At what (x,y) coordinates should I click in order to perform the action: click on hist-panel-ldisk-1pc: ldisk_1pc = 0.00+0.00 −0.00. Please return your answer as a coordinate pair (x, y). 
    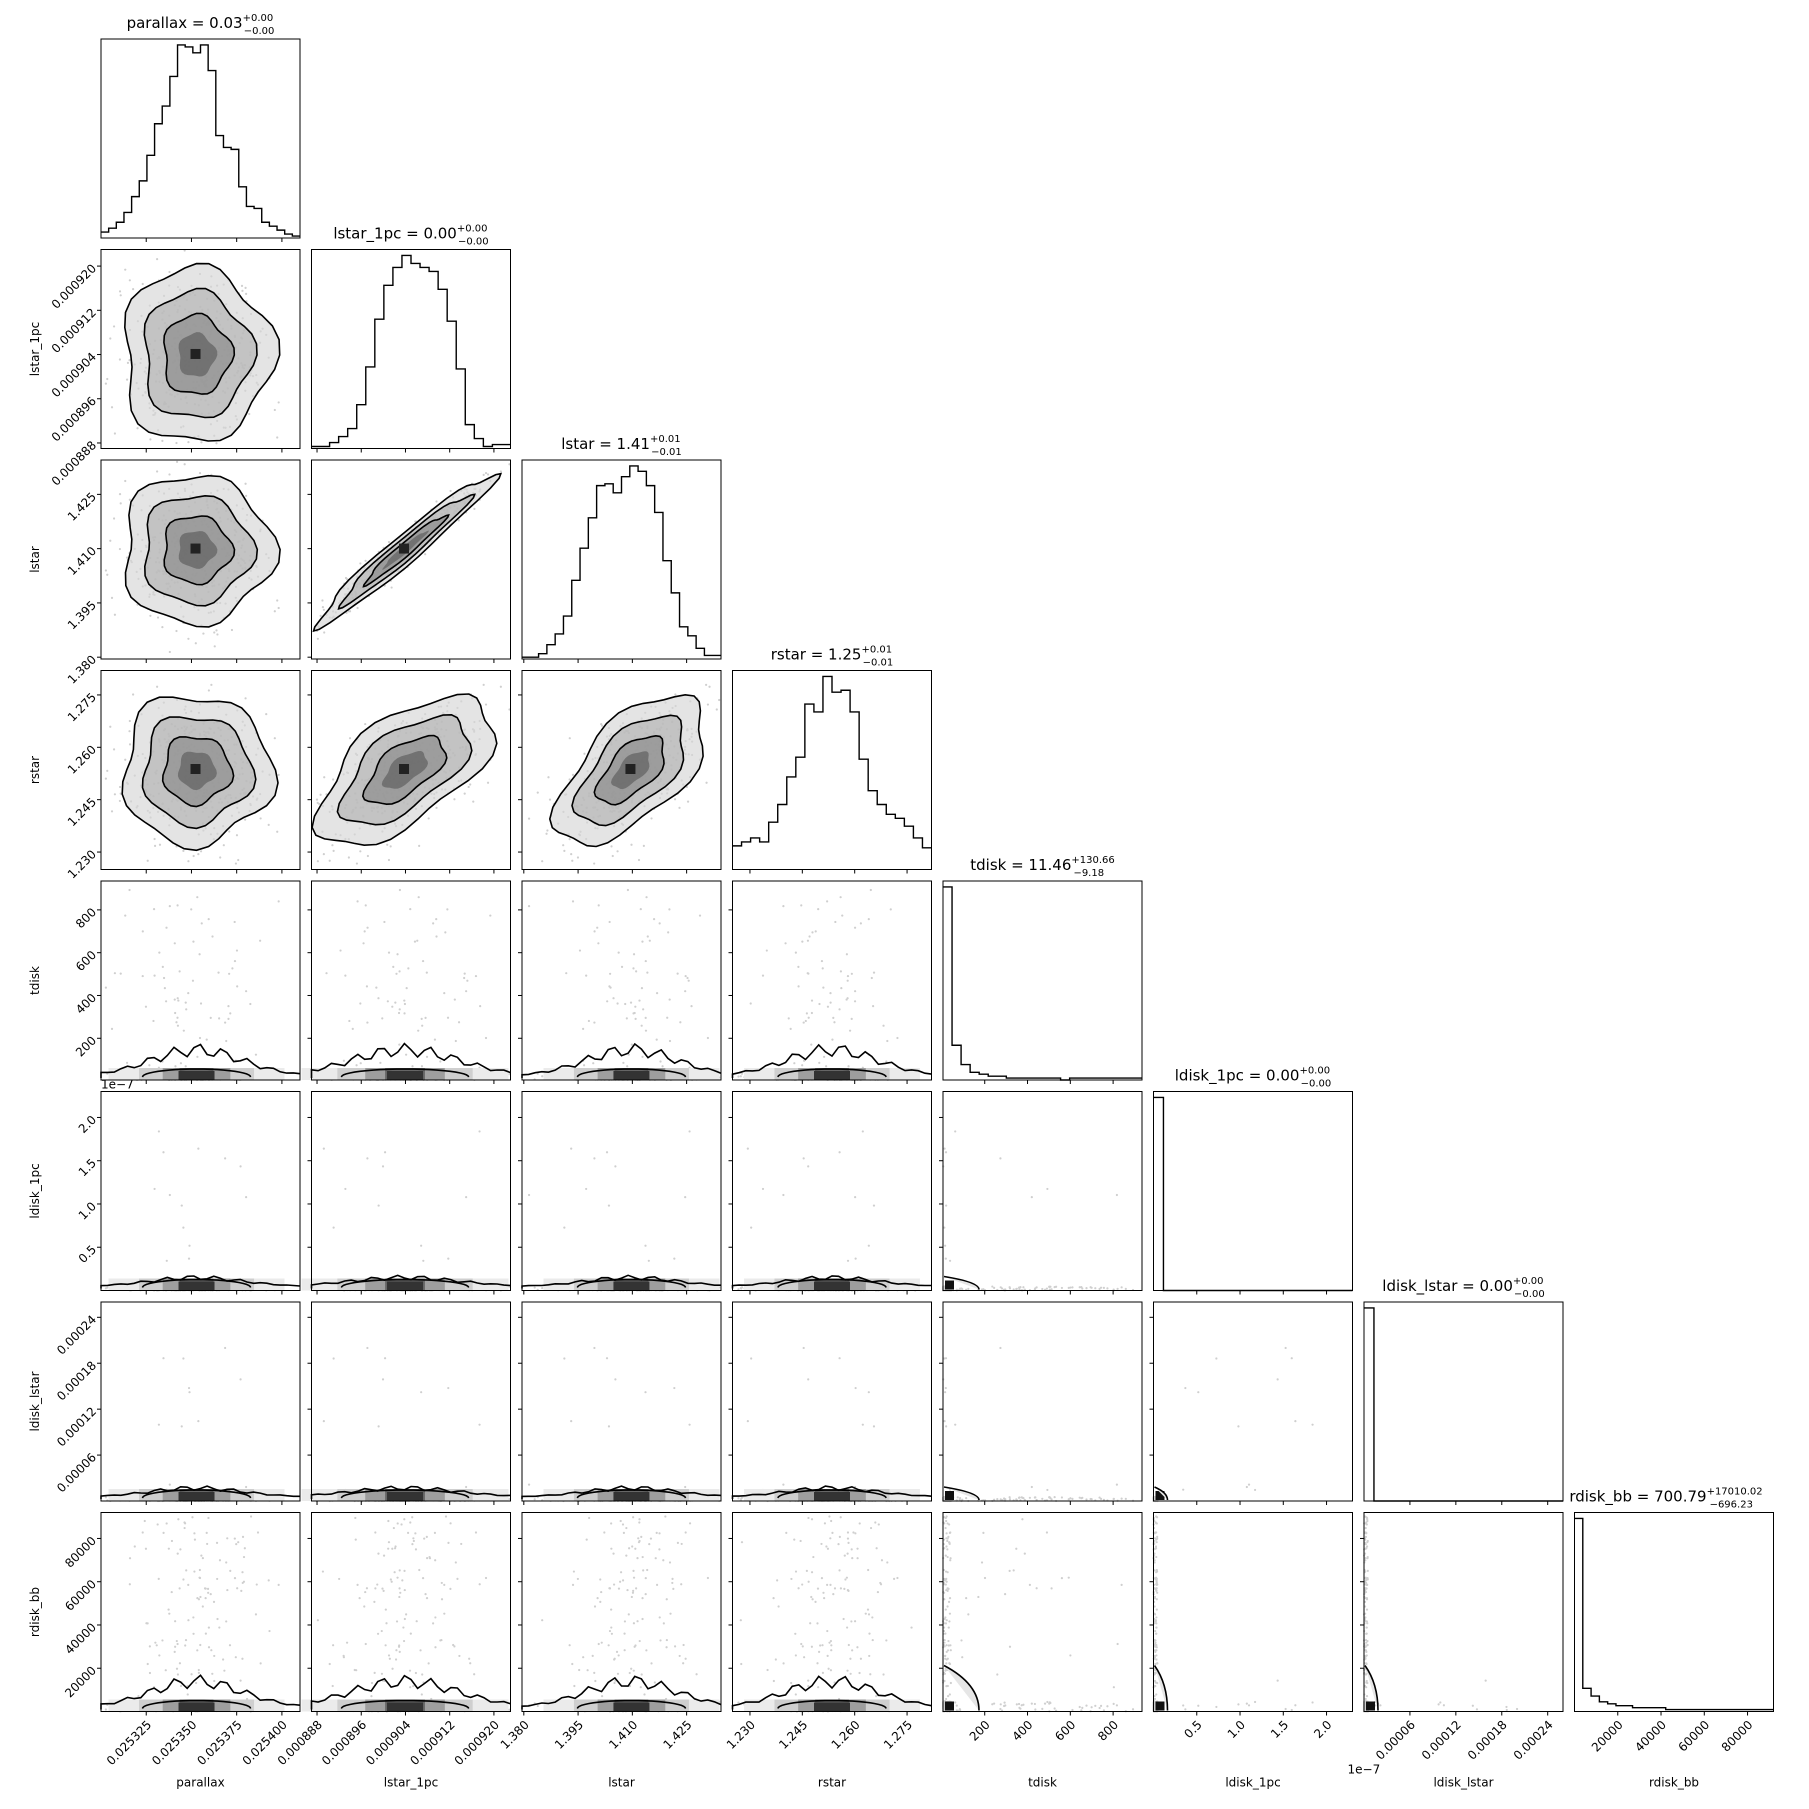
    Looking at the image, I should click on (1253, 1179).